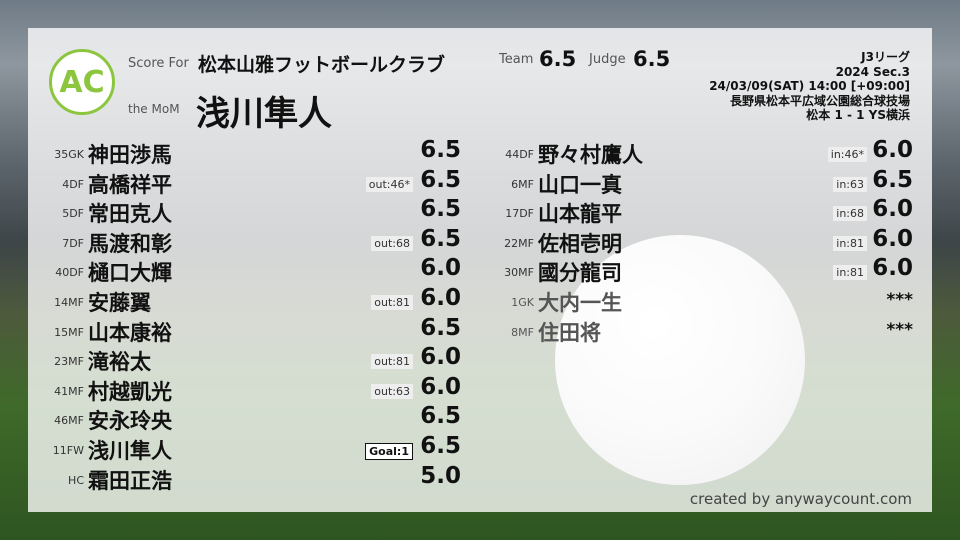  What do you see at coordinates (519, 243) in the screenshot?
I see `player-position: 22MF` at bounding box center [519, 243].